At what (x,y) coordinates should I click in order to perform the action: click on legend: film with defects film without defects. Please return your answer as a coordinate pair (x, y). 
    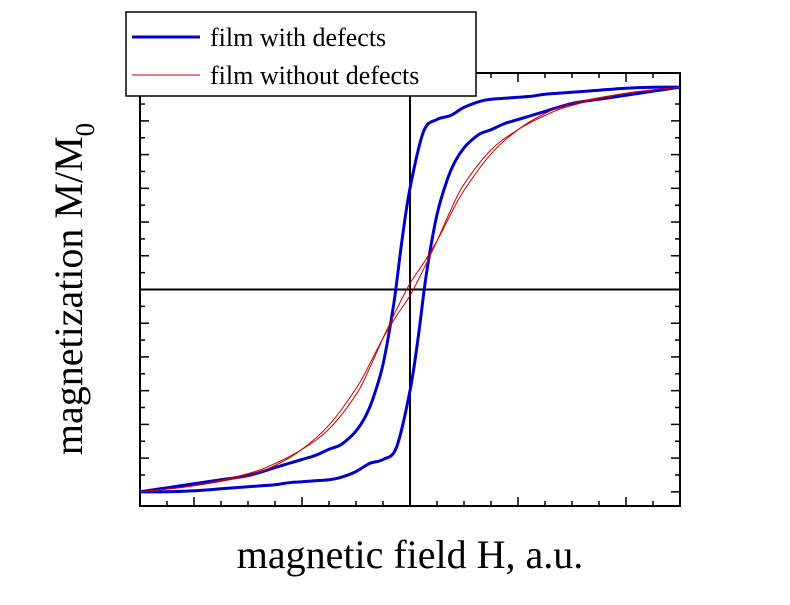
    Looking at the image, I should click on (301, 54).